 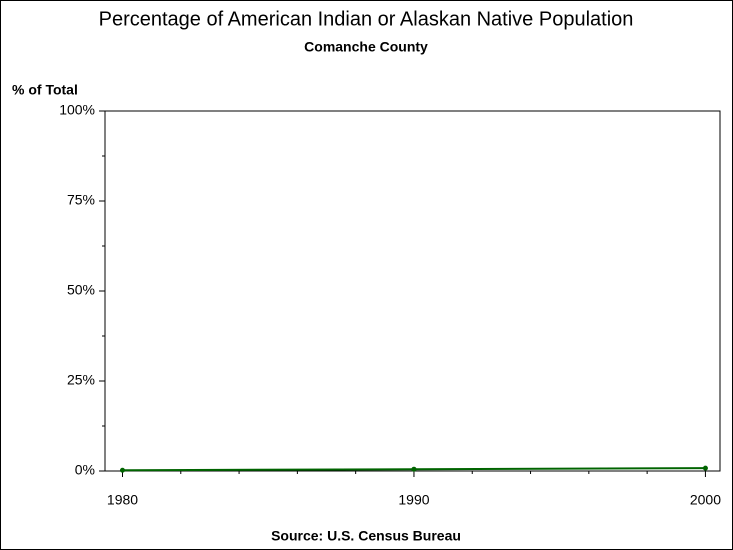 What do you see at coordinates (705, 500) in the screenshot?
I see `x-tick-label: 2000` at bounding box center [705, 500].